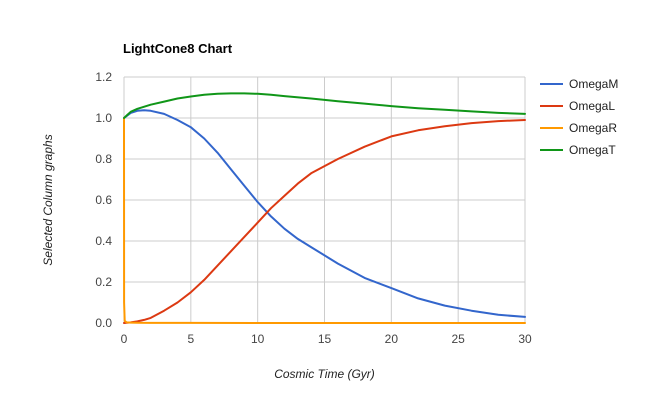 The height and width of the screenshot is (400, 650). I want to click on x-tick-label: 20, so click(392, 339).